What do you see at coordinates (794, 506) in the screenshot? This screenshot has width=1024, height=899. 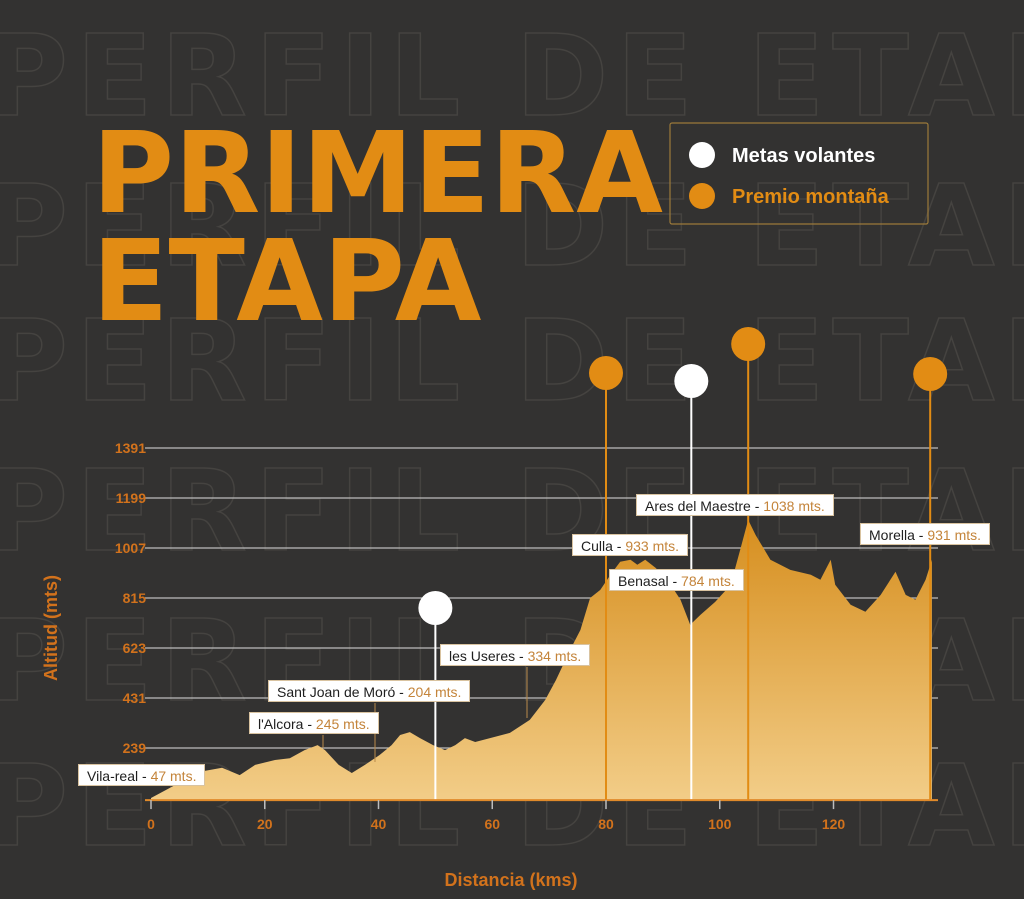 I see `altitude-value: 1038 mts.` at bounding box center [794, 506].